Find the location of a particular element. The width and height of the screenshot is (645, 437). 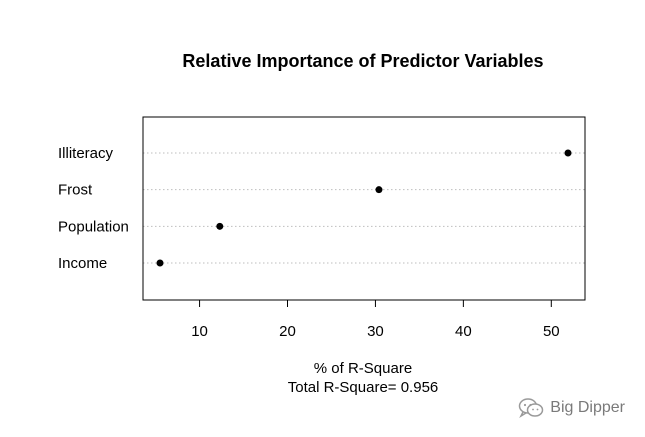

x-axis-title: % of R-Square is located at coordinates (363, 368).